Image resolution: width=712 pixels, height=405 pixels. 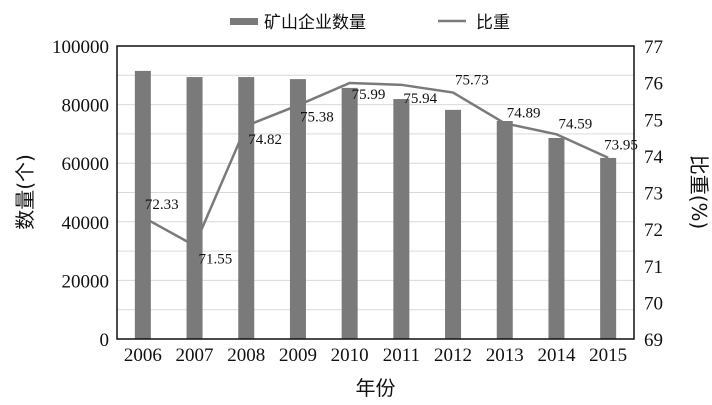 What do you see at coordinates (86, 106) in the screenshot?
I see `y-tick-label: 80000` at bounding box center [86, 106].